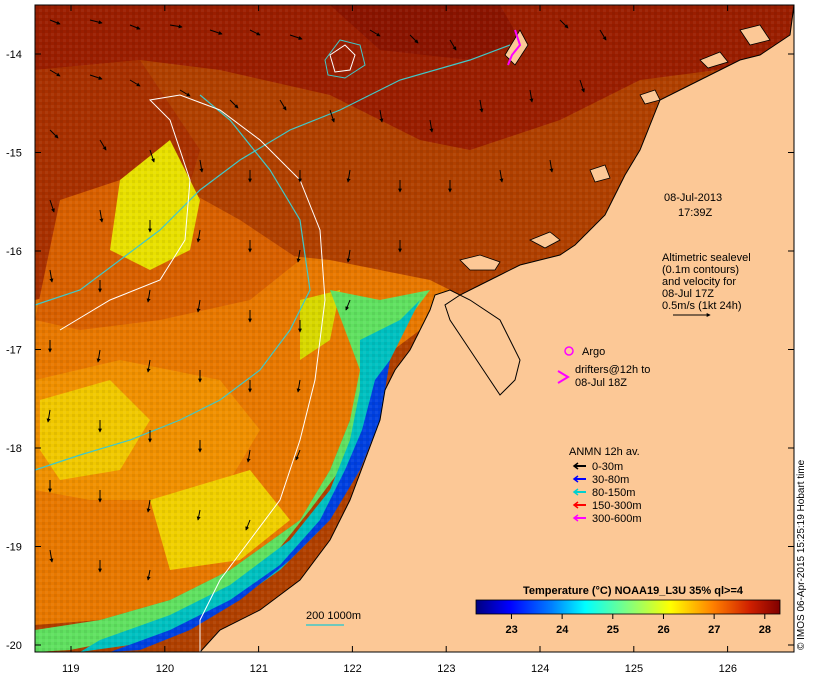 The image size is (820, 680). I want to click on lat-tick-label: -20, so click(14, 646).